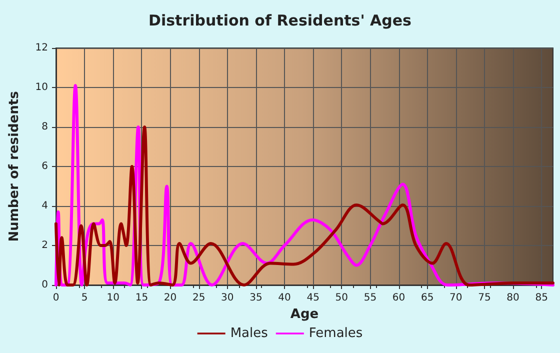 Image resolution: width=560 pixels, height=353 pixels. I want to click on x-tick-label: 50, so click(341, 298).